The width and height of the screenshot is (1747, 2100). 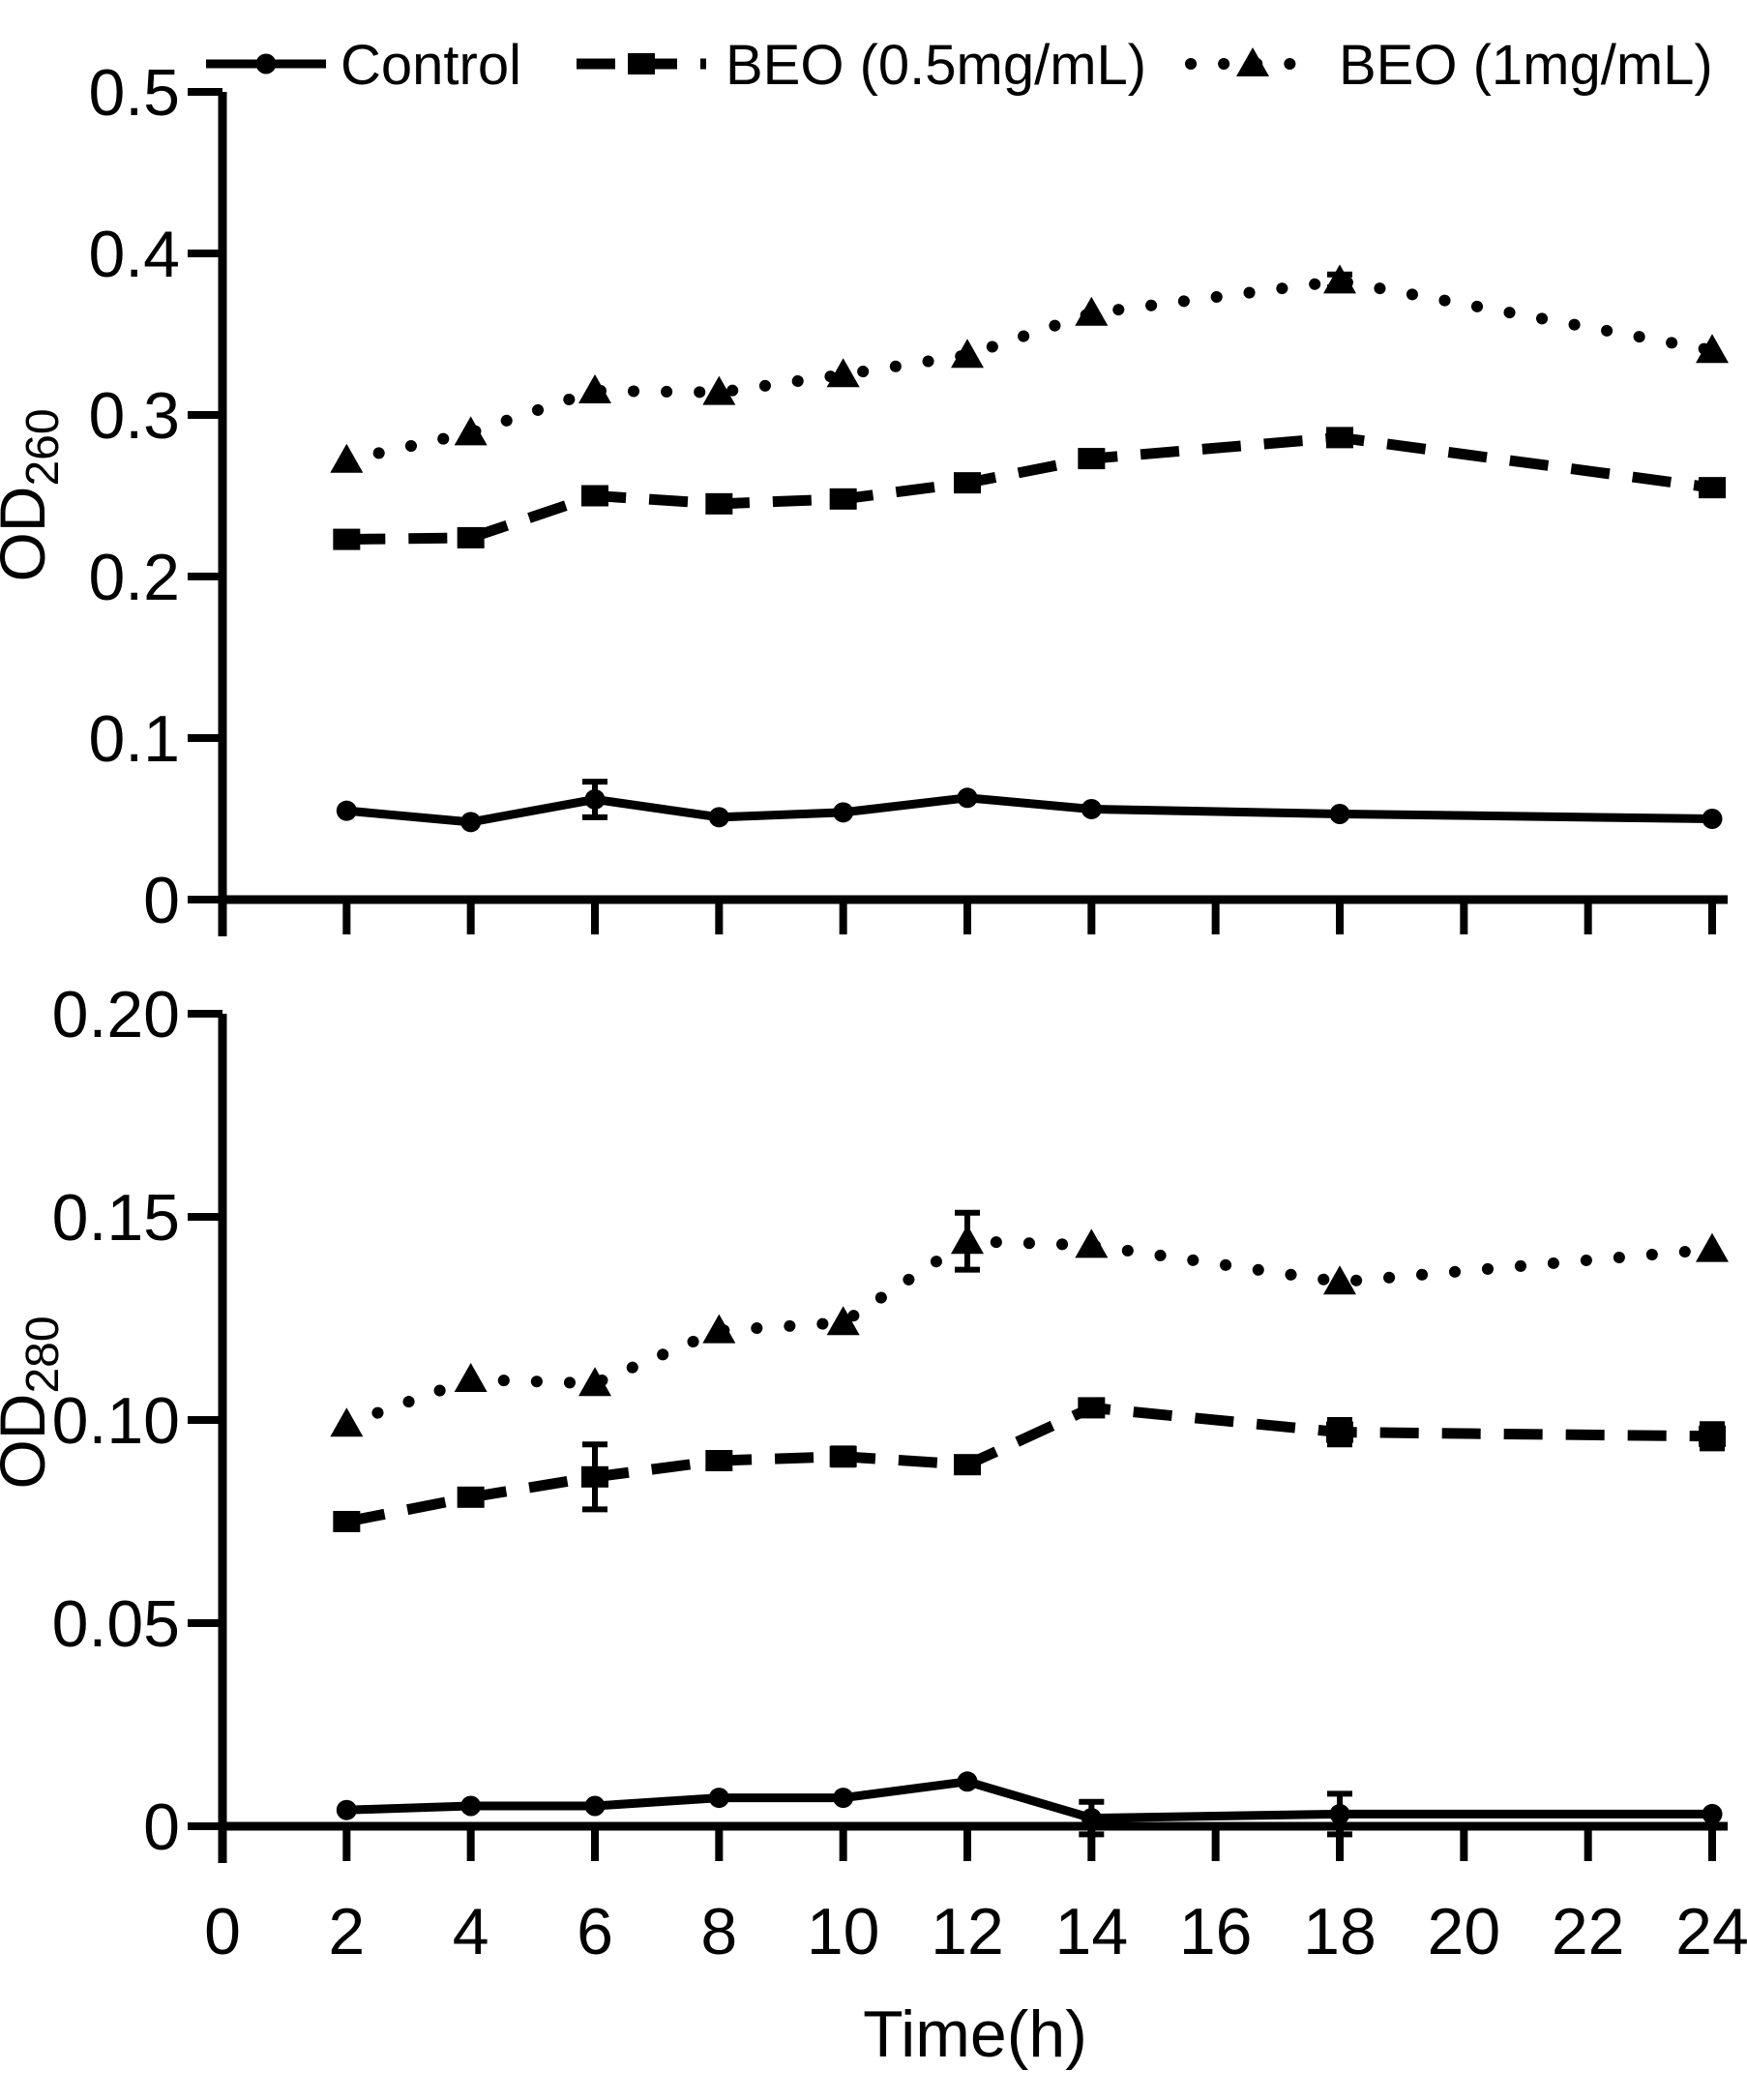 I want to click on legend-label-beo-1: BEO (1mg/mL), so click(x=1526, y=65).